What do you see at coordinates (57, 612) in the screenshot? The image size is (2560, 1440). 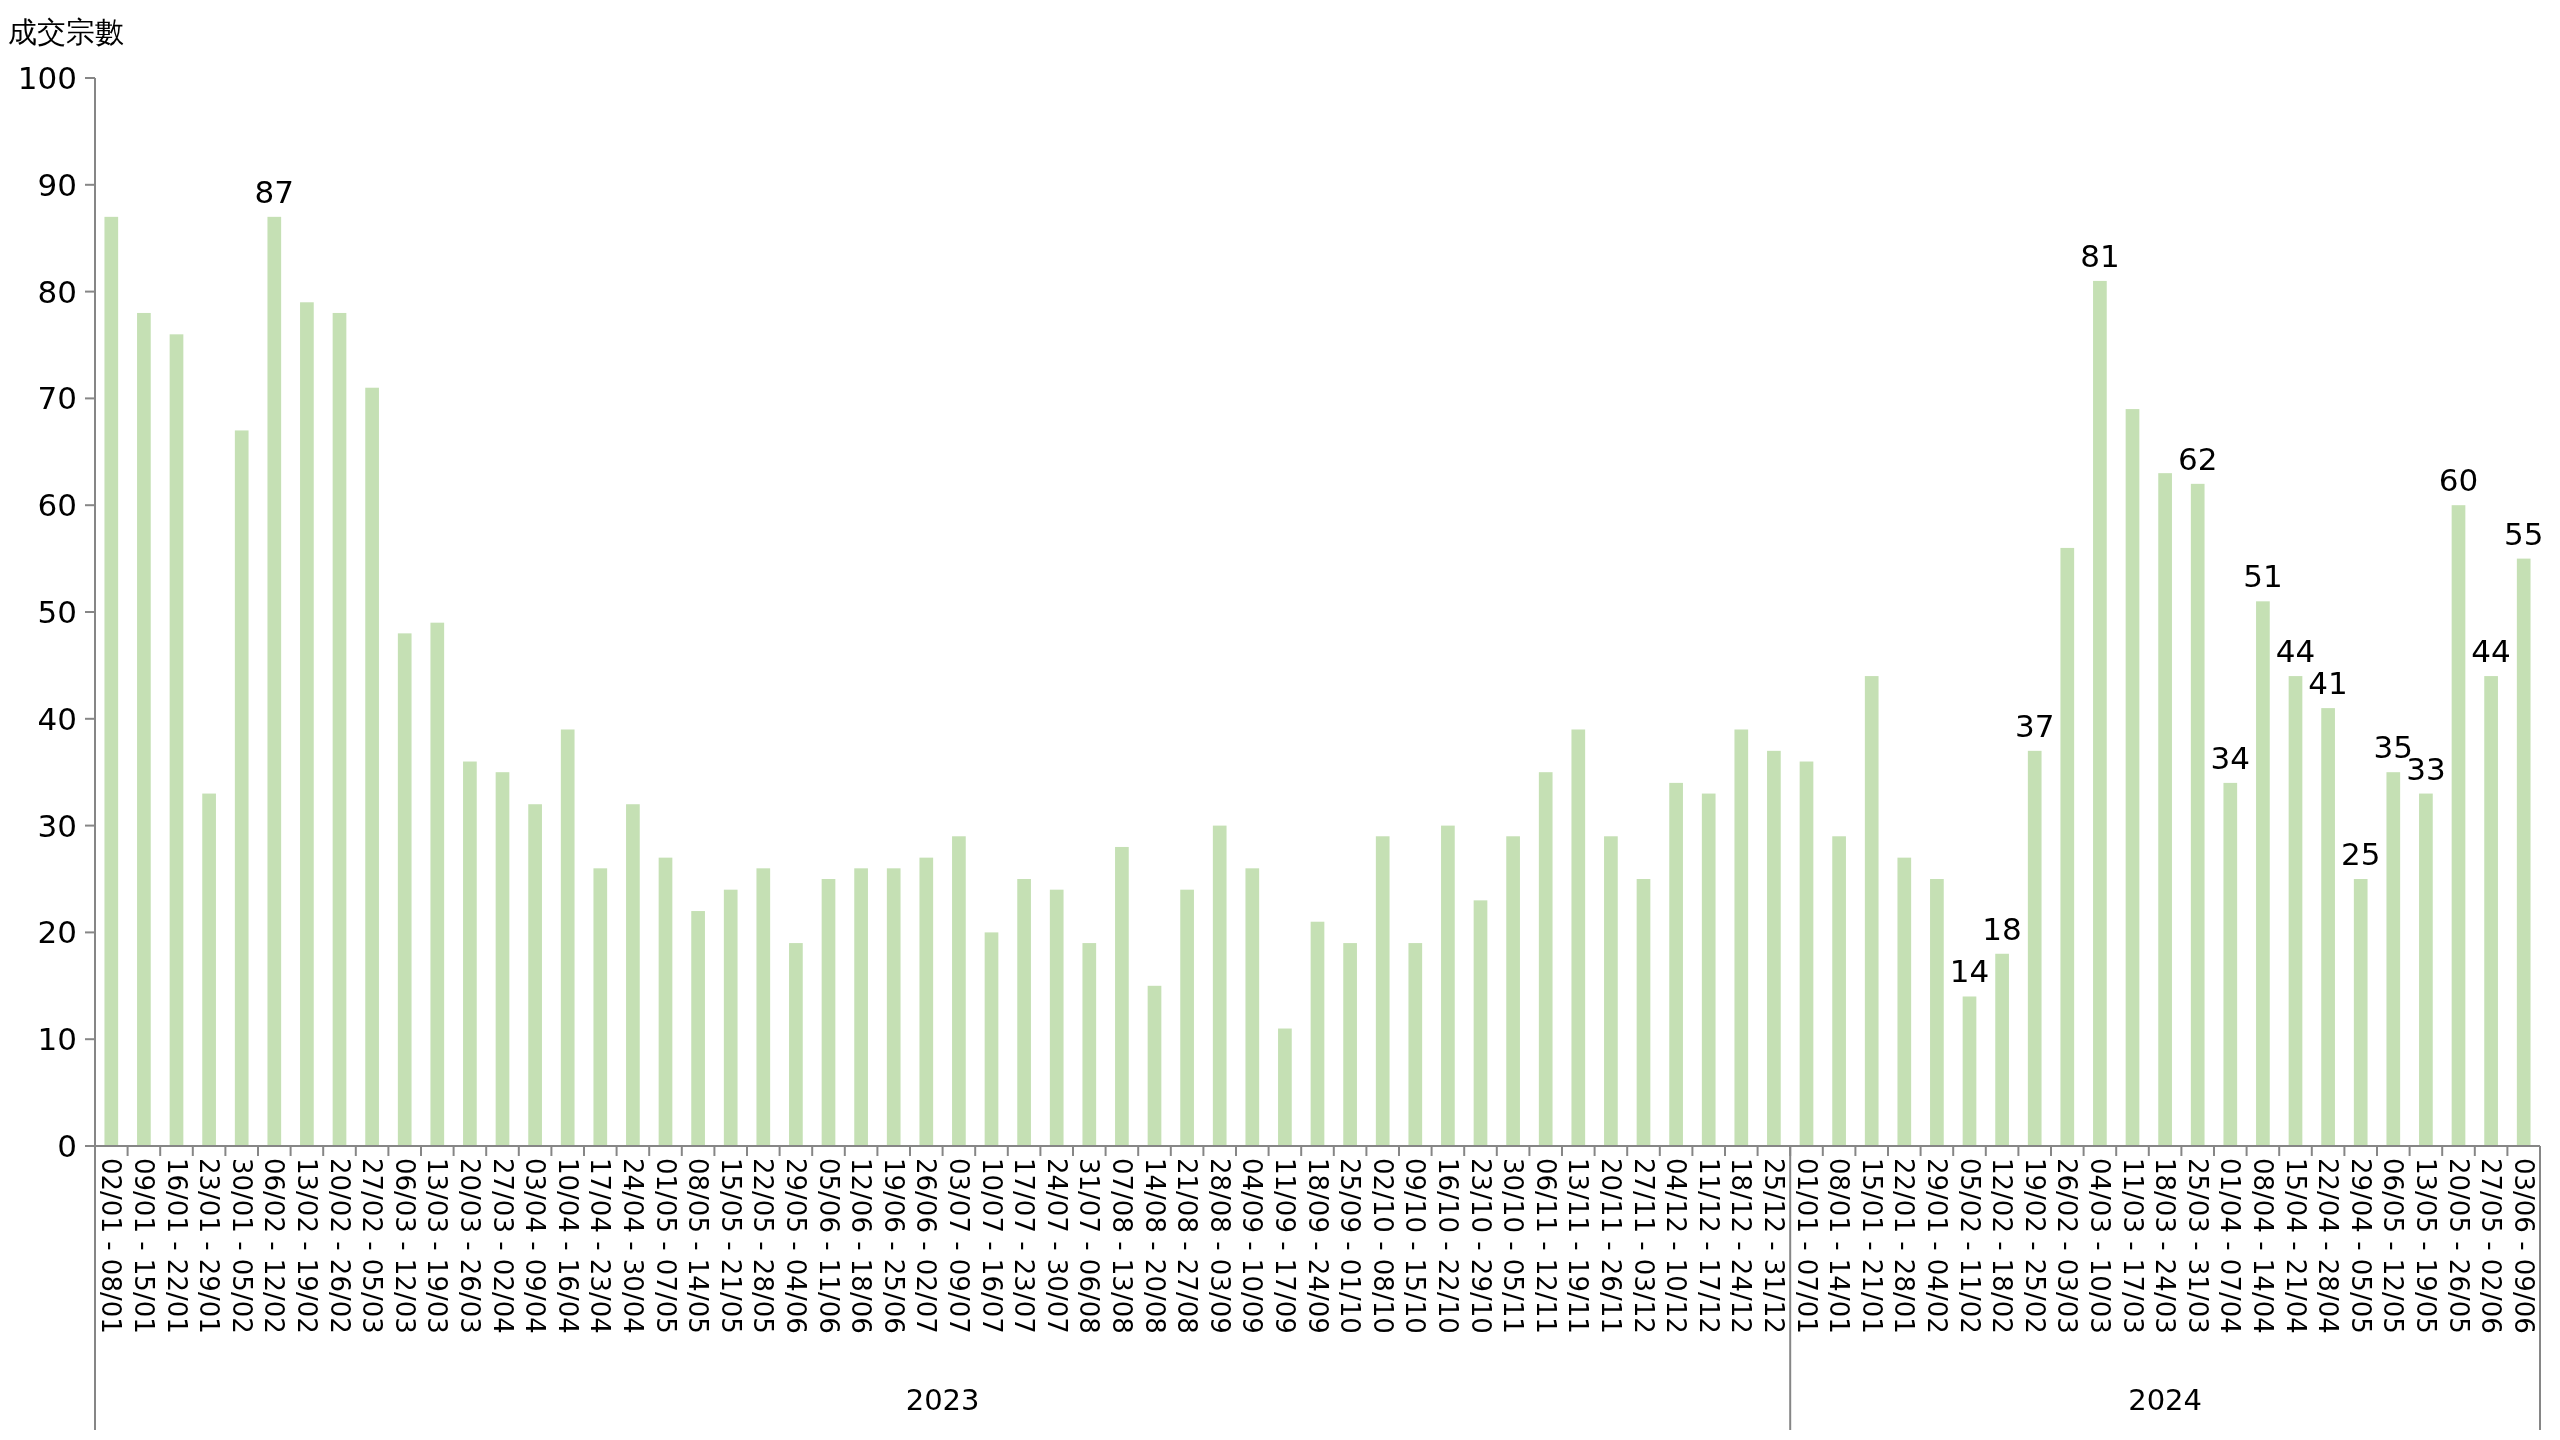 I see `y-tick-label: 50` at bounding box center [57, 612].